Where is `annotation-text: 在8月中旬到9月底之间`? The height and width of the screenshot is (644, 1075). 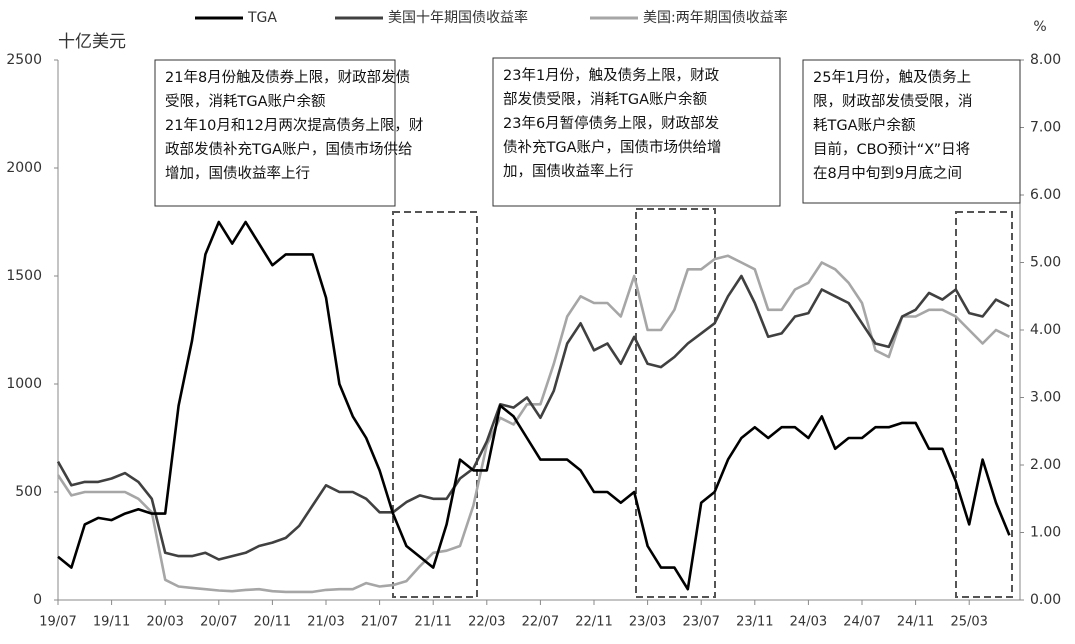 annotation-text: 在8月中旬到9月底之间 is located at coordinates (887, 173).